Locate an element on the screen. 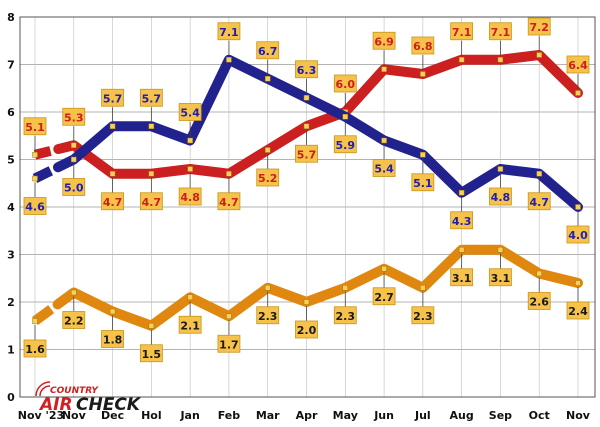 This screenshot has height=427, width=600. data-label: 5.1 is located at coordinates (423, 183).